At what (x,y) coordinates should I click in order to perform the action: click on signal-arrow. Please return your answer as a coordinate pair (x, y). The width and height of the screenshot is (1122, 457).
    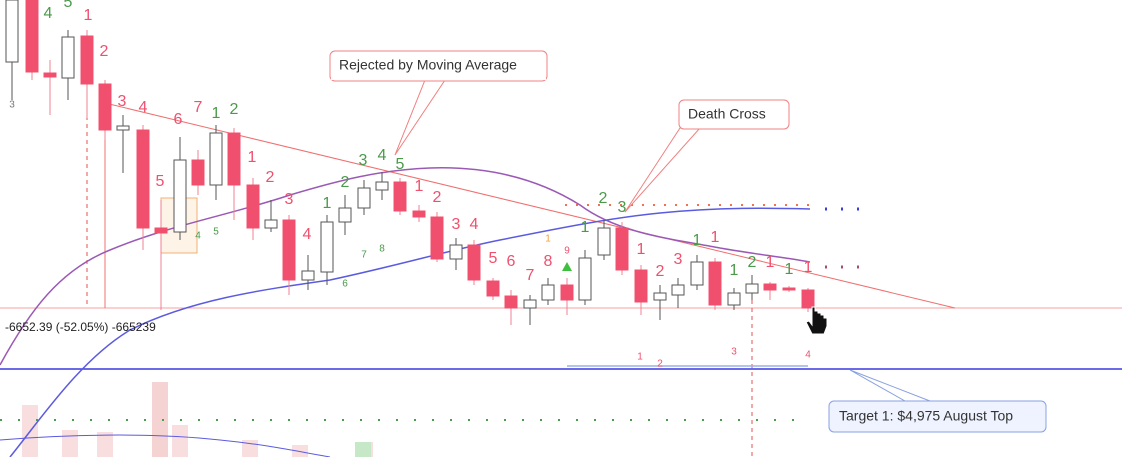
    Looking at the image, I should click on (567, 266).